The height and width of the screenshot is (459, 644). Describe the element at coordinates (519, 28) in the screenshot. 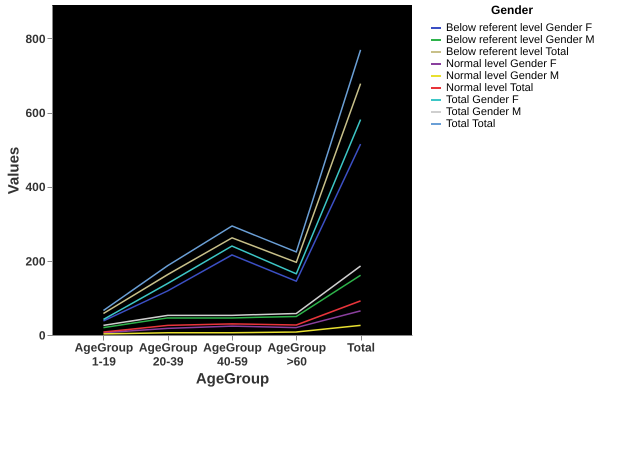

I see `legend-label: Below referent level Gender F` at that location.